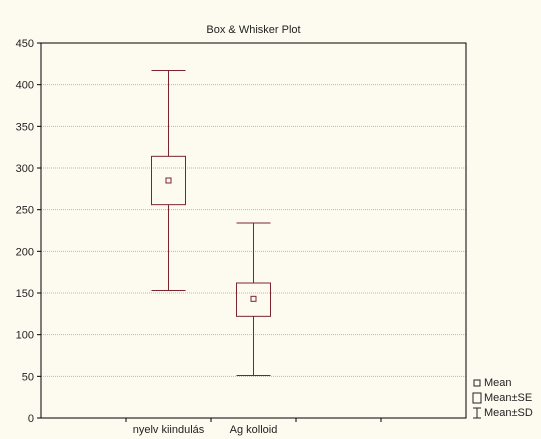  What do you see at coordinates (25, 127) in the screenshot?
I see `y-tick-label: 350` at bounding box center [25, 127].